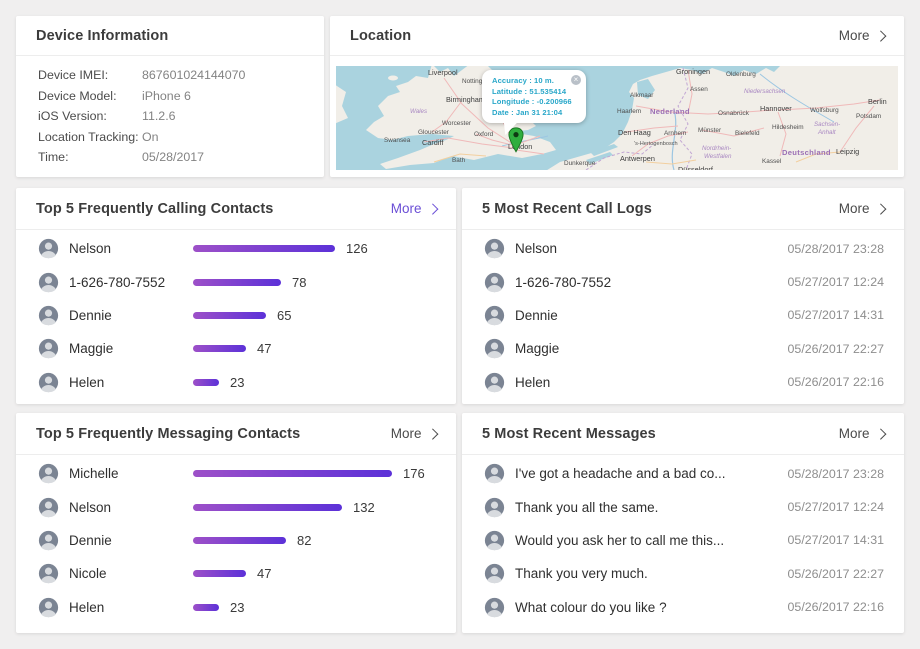 Image resolution: width=920 pixels, height=649 pixels. I want to click on call-logs-more-link: More, so click(862, 208).